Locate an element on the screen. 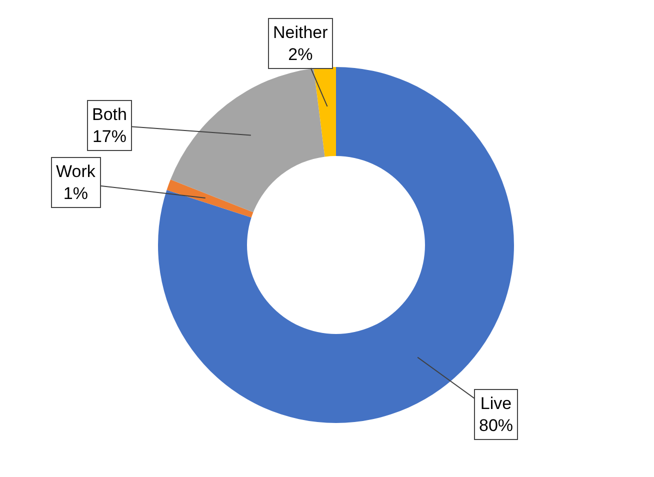  data-label: 1% is located at coordinates (75, 194).